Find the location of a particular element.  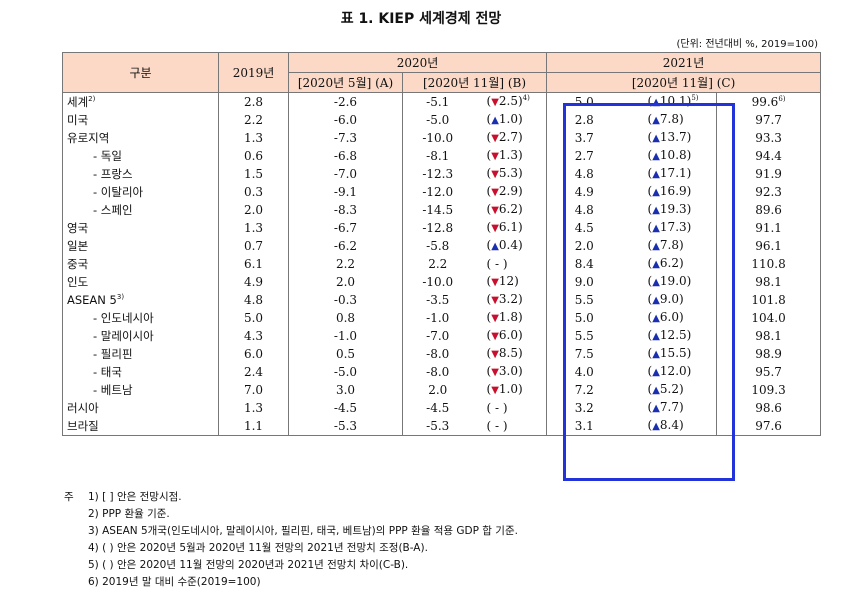

value-may-2020: -0.3 is located at coordinates (345, 300).